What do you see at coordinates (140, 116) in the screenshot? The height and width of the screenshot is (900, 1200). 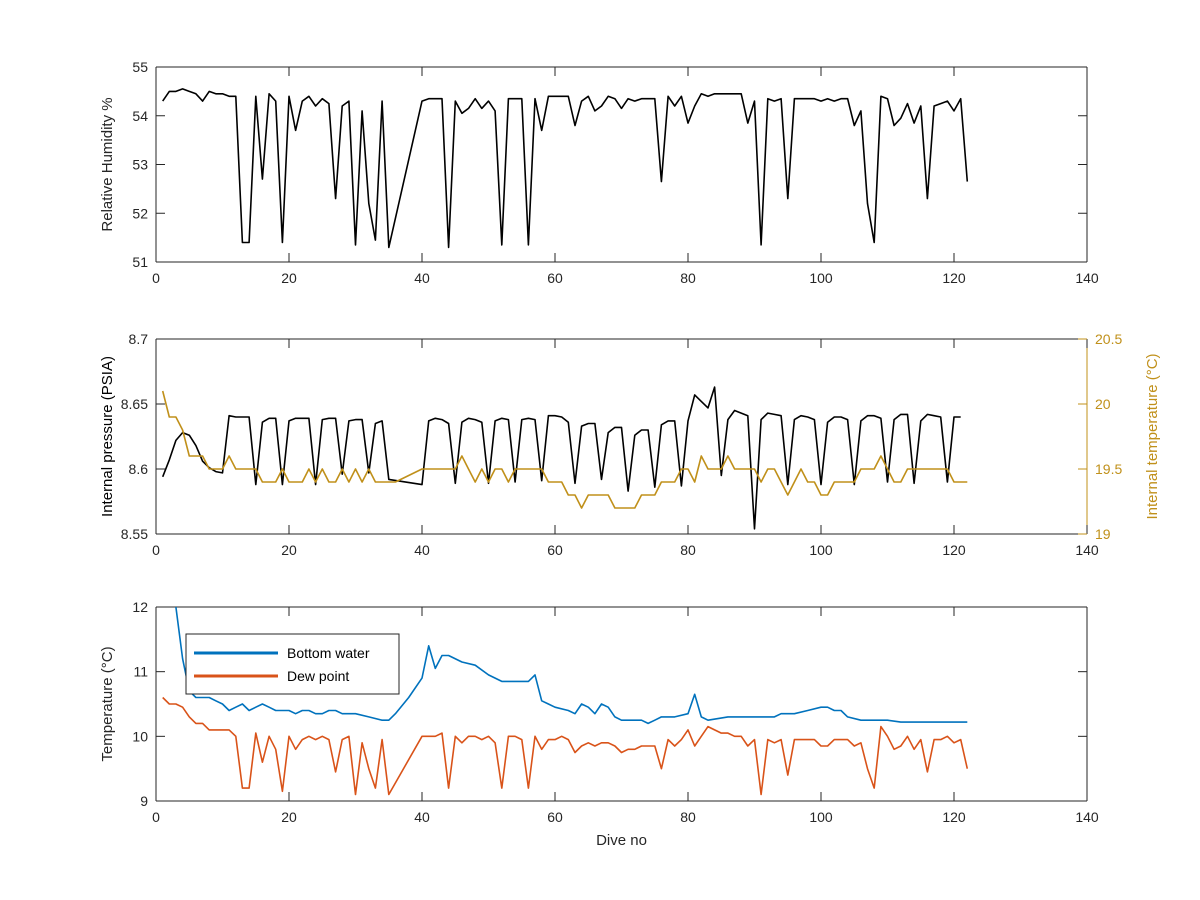 I see `y-tick-label: 54` at bounding box center [140, 116].